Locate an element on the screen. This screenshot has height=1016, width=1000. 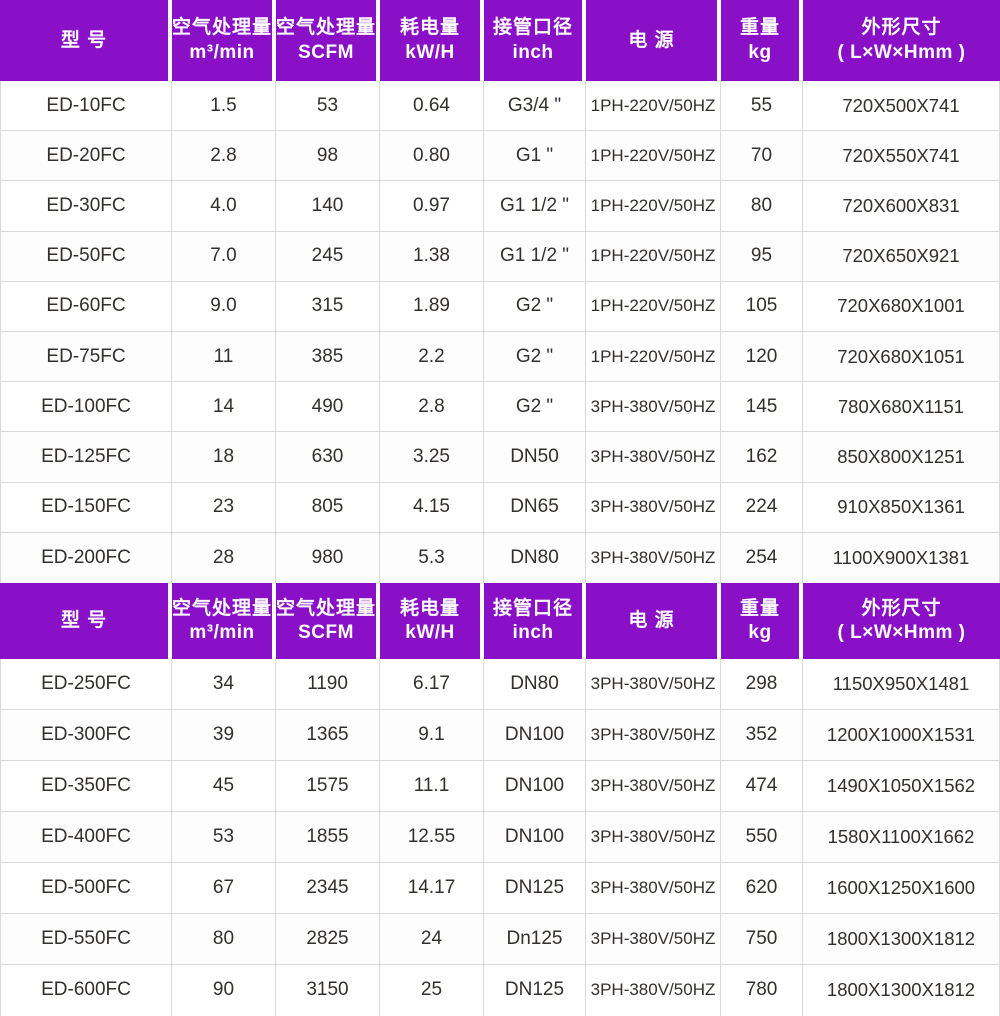
cell-flow-scfm: 2345 is located at coordinates (328, 888).